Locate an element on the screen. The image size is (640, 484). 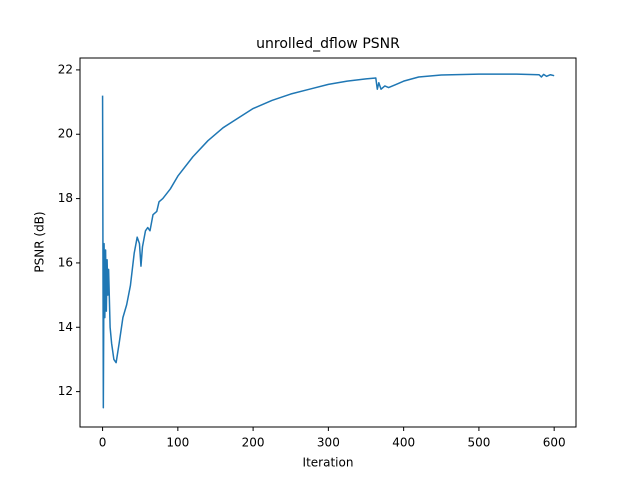
y-tick-label: 18 is located at coordinates (65, 198).